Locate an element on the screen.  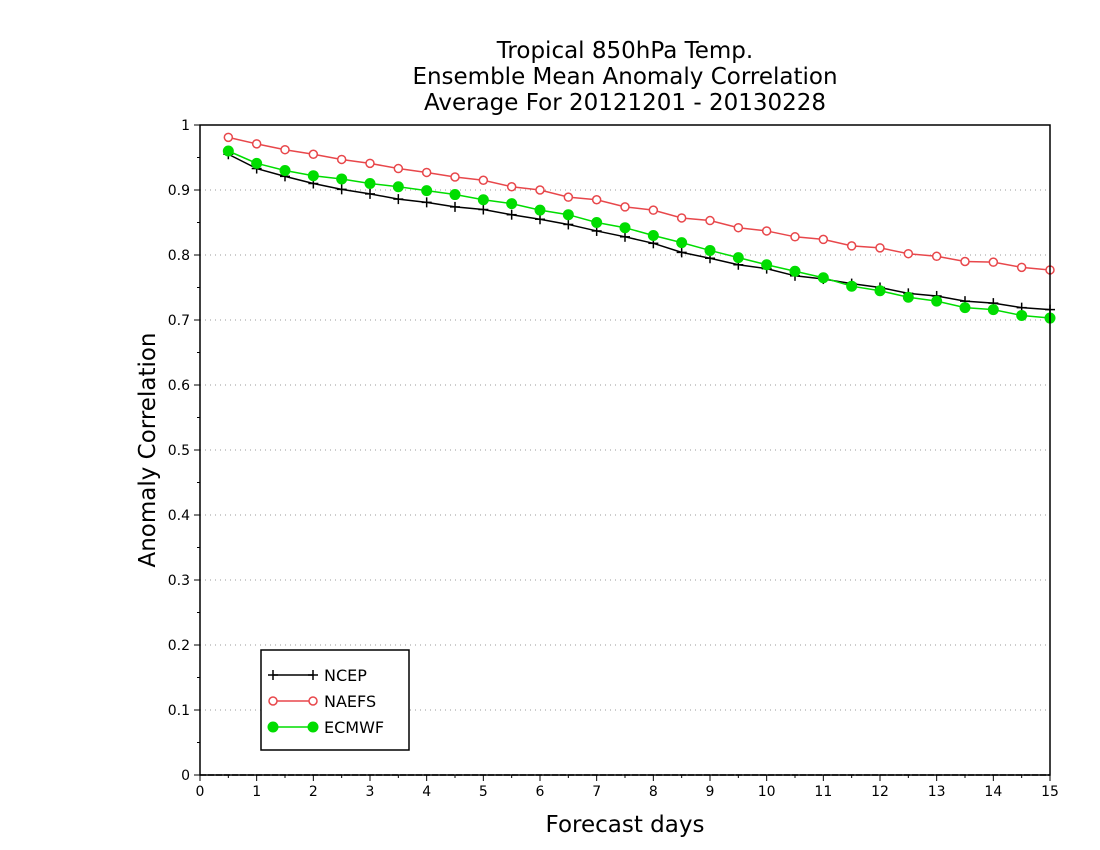
legend-box is located at coordinates (335, 700).